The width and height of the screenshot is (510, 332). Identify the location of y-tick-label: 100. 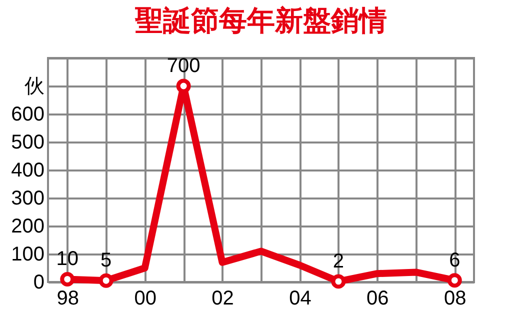
(27, 255).